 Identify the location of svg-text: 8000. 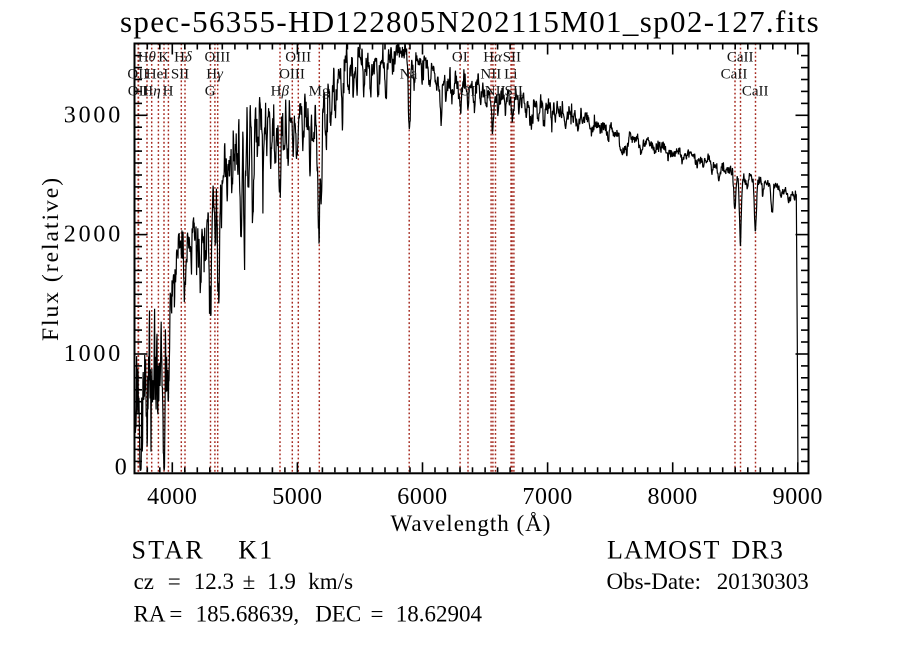
(672, 497).